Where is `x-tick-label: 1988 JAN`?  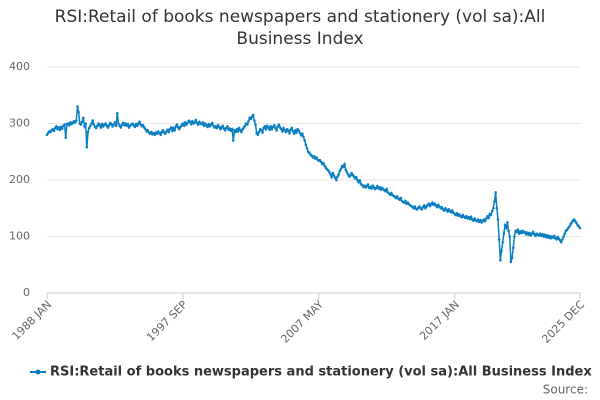 x-tick-label: 1988 JAN is located at coordinates (31, 320).